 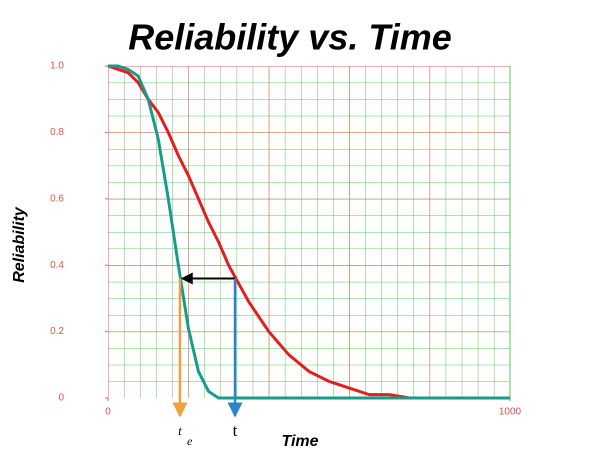 I want to click on y-tick-label: 0.4, so click(x=57, y=265).